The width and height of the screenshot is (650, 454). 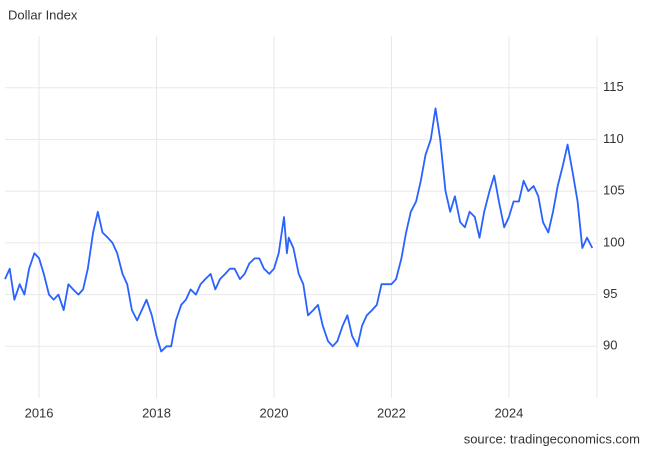 I want to click on x-tick-label: 2020, so click(x=274, y=412).